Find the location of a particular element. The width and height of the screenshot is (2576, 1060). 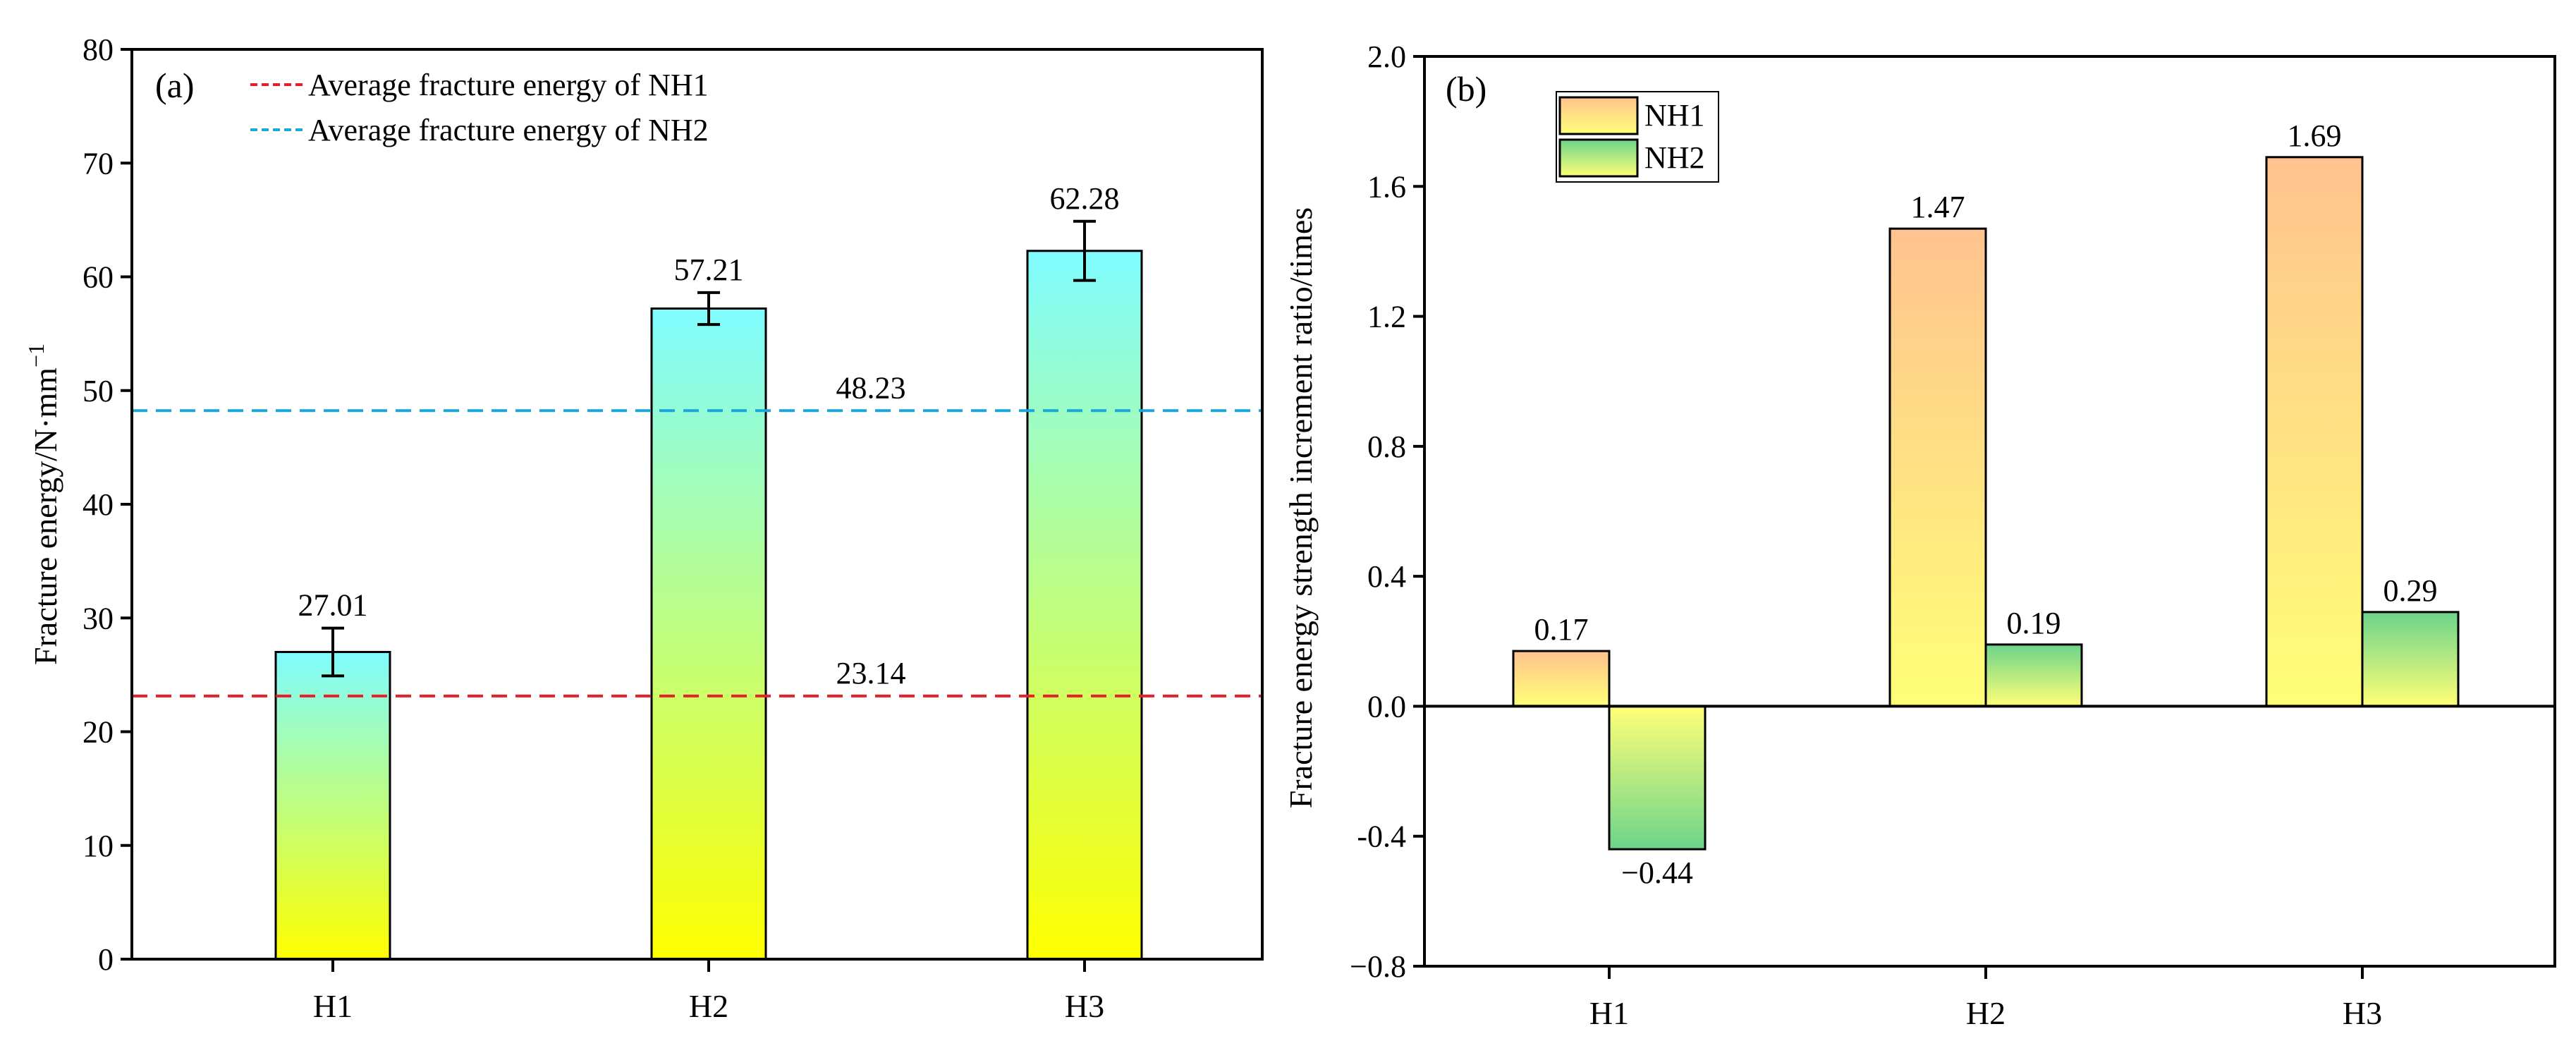

b-legend-swatch-NH2 is located at coordinates (1598, 158).